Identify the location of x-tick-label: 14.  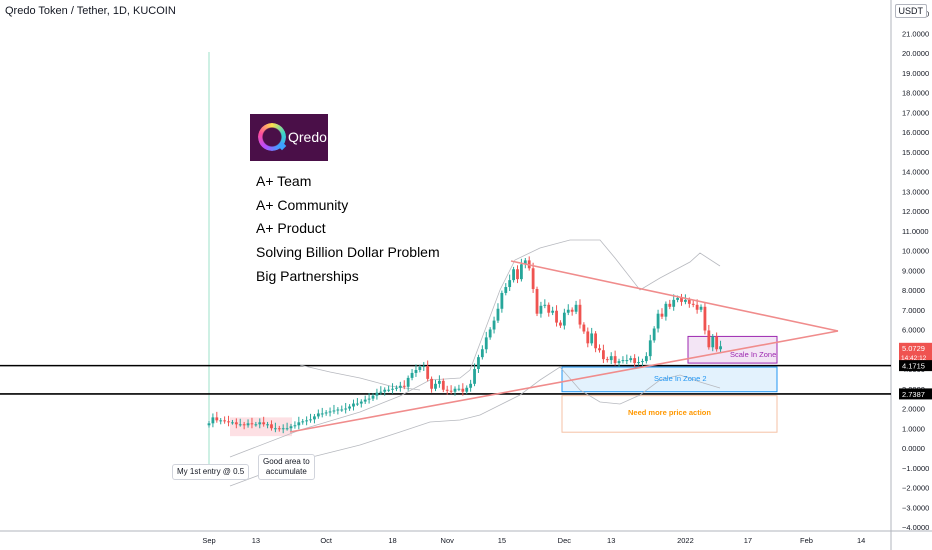
(861, 540).